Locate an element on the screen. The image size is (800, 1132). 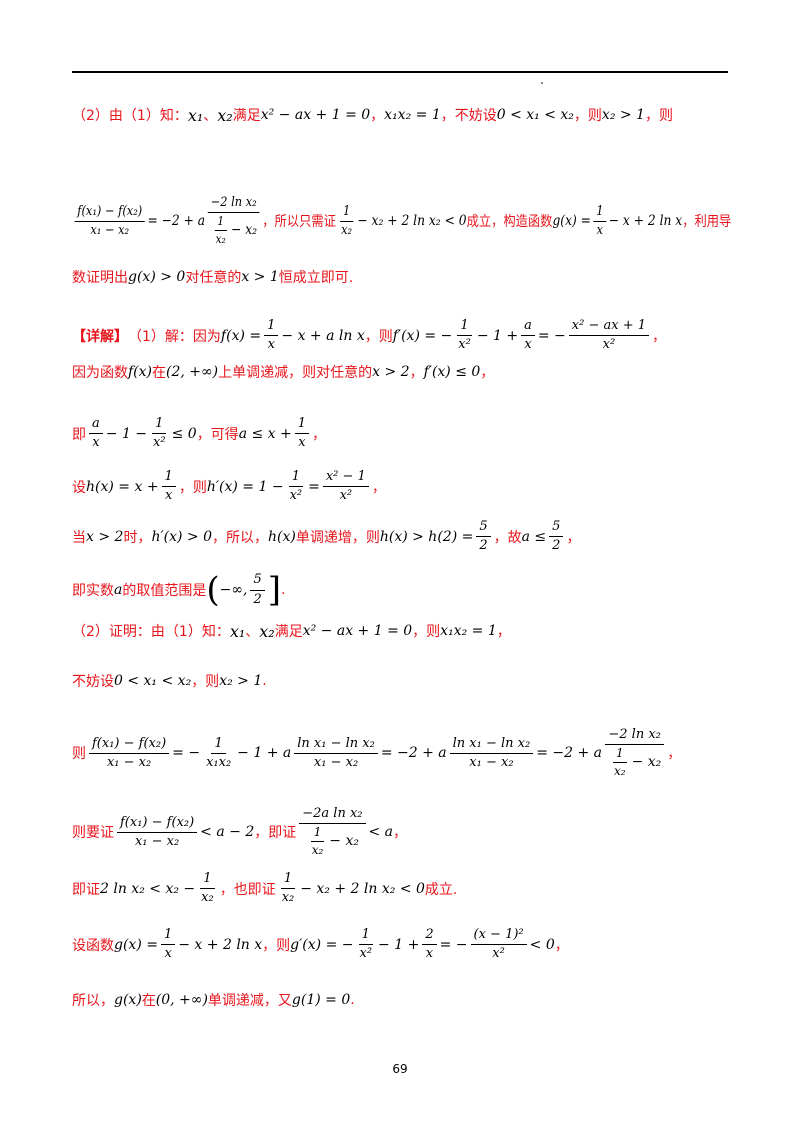
text-segment: 则要证 is located at coordinates (93, 833).